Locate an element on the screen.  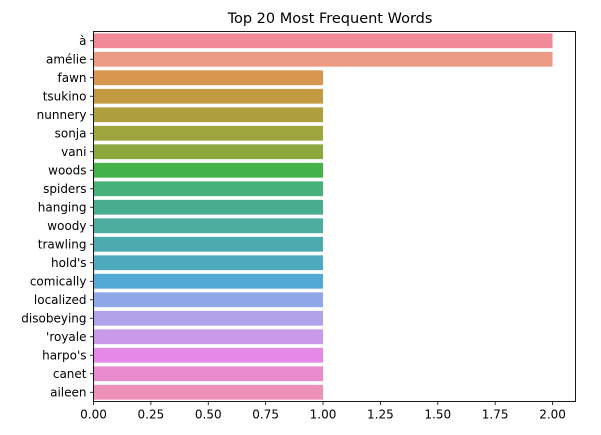
y-tick-label: amélie is located at coordinates (66, 59).